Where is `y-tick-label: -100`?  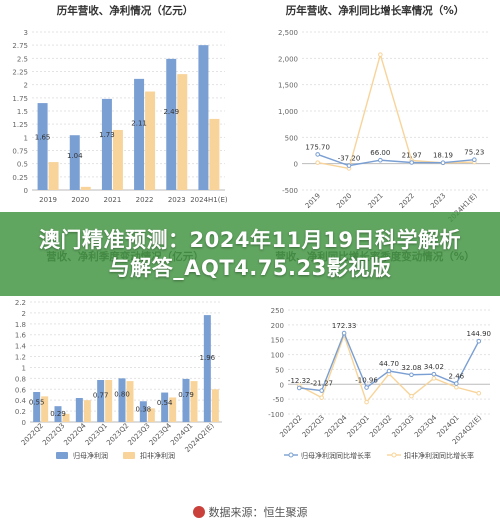 y-tick-label: -100 is located at coordinates (276, 415).